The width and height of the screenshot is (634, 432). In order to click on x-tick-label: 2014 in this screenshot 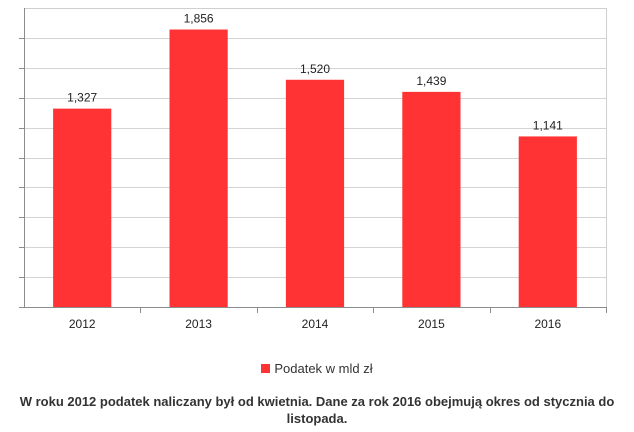, I will do `click(315, 324)`.